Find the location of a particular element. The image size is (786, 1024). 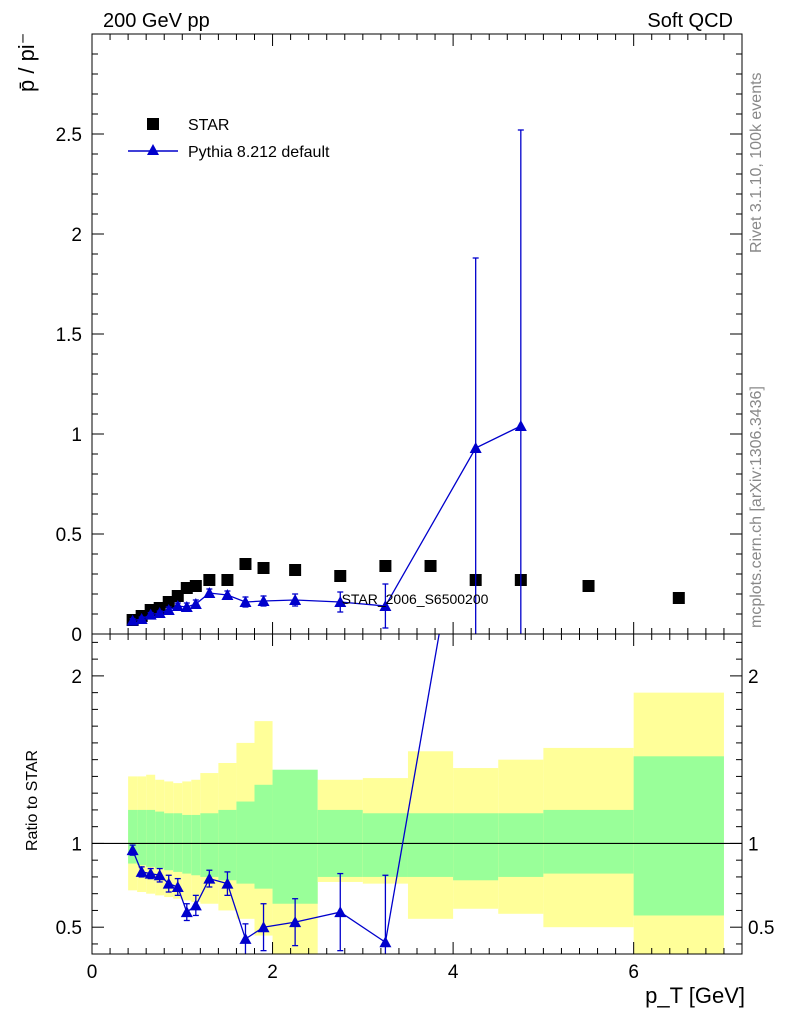

ratio-y-axis-label: Ratio to STAR is located at coordinates (32, 800).